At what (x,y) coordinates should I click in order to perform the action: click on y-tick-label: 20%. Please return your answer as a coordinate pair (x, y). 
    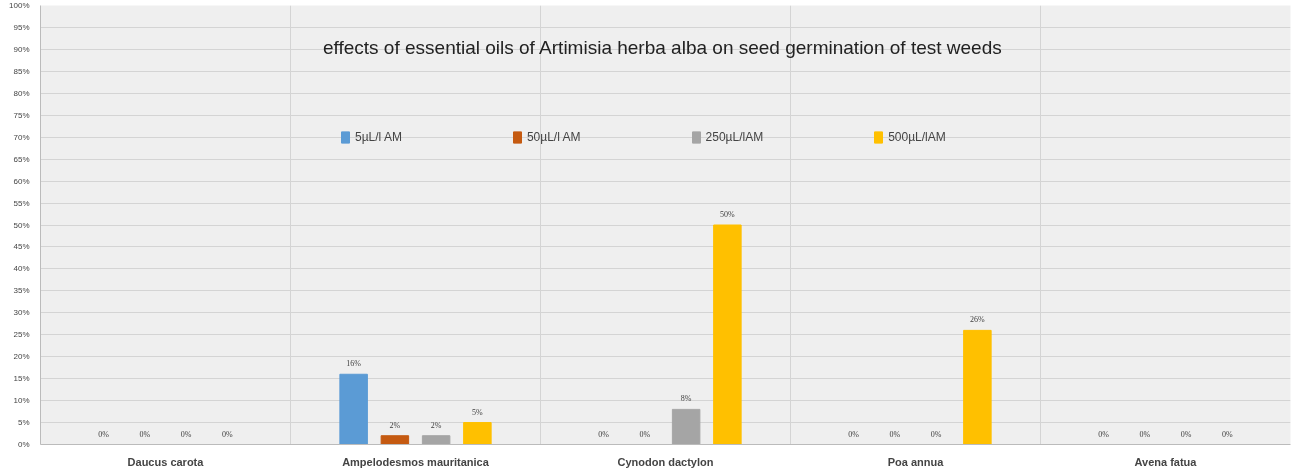
    Looking at the image, I should click on (21, 357).